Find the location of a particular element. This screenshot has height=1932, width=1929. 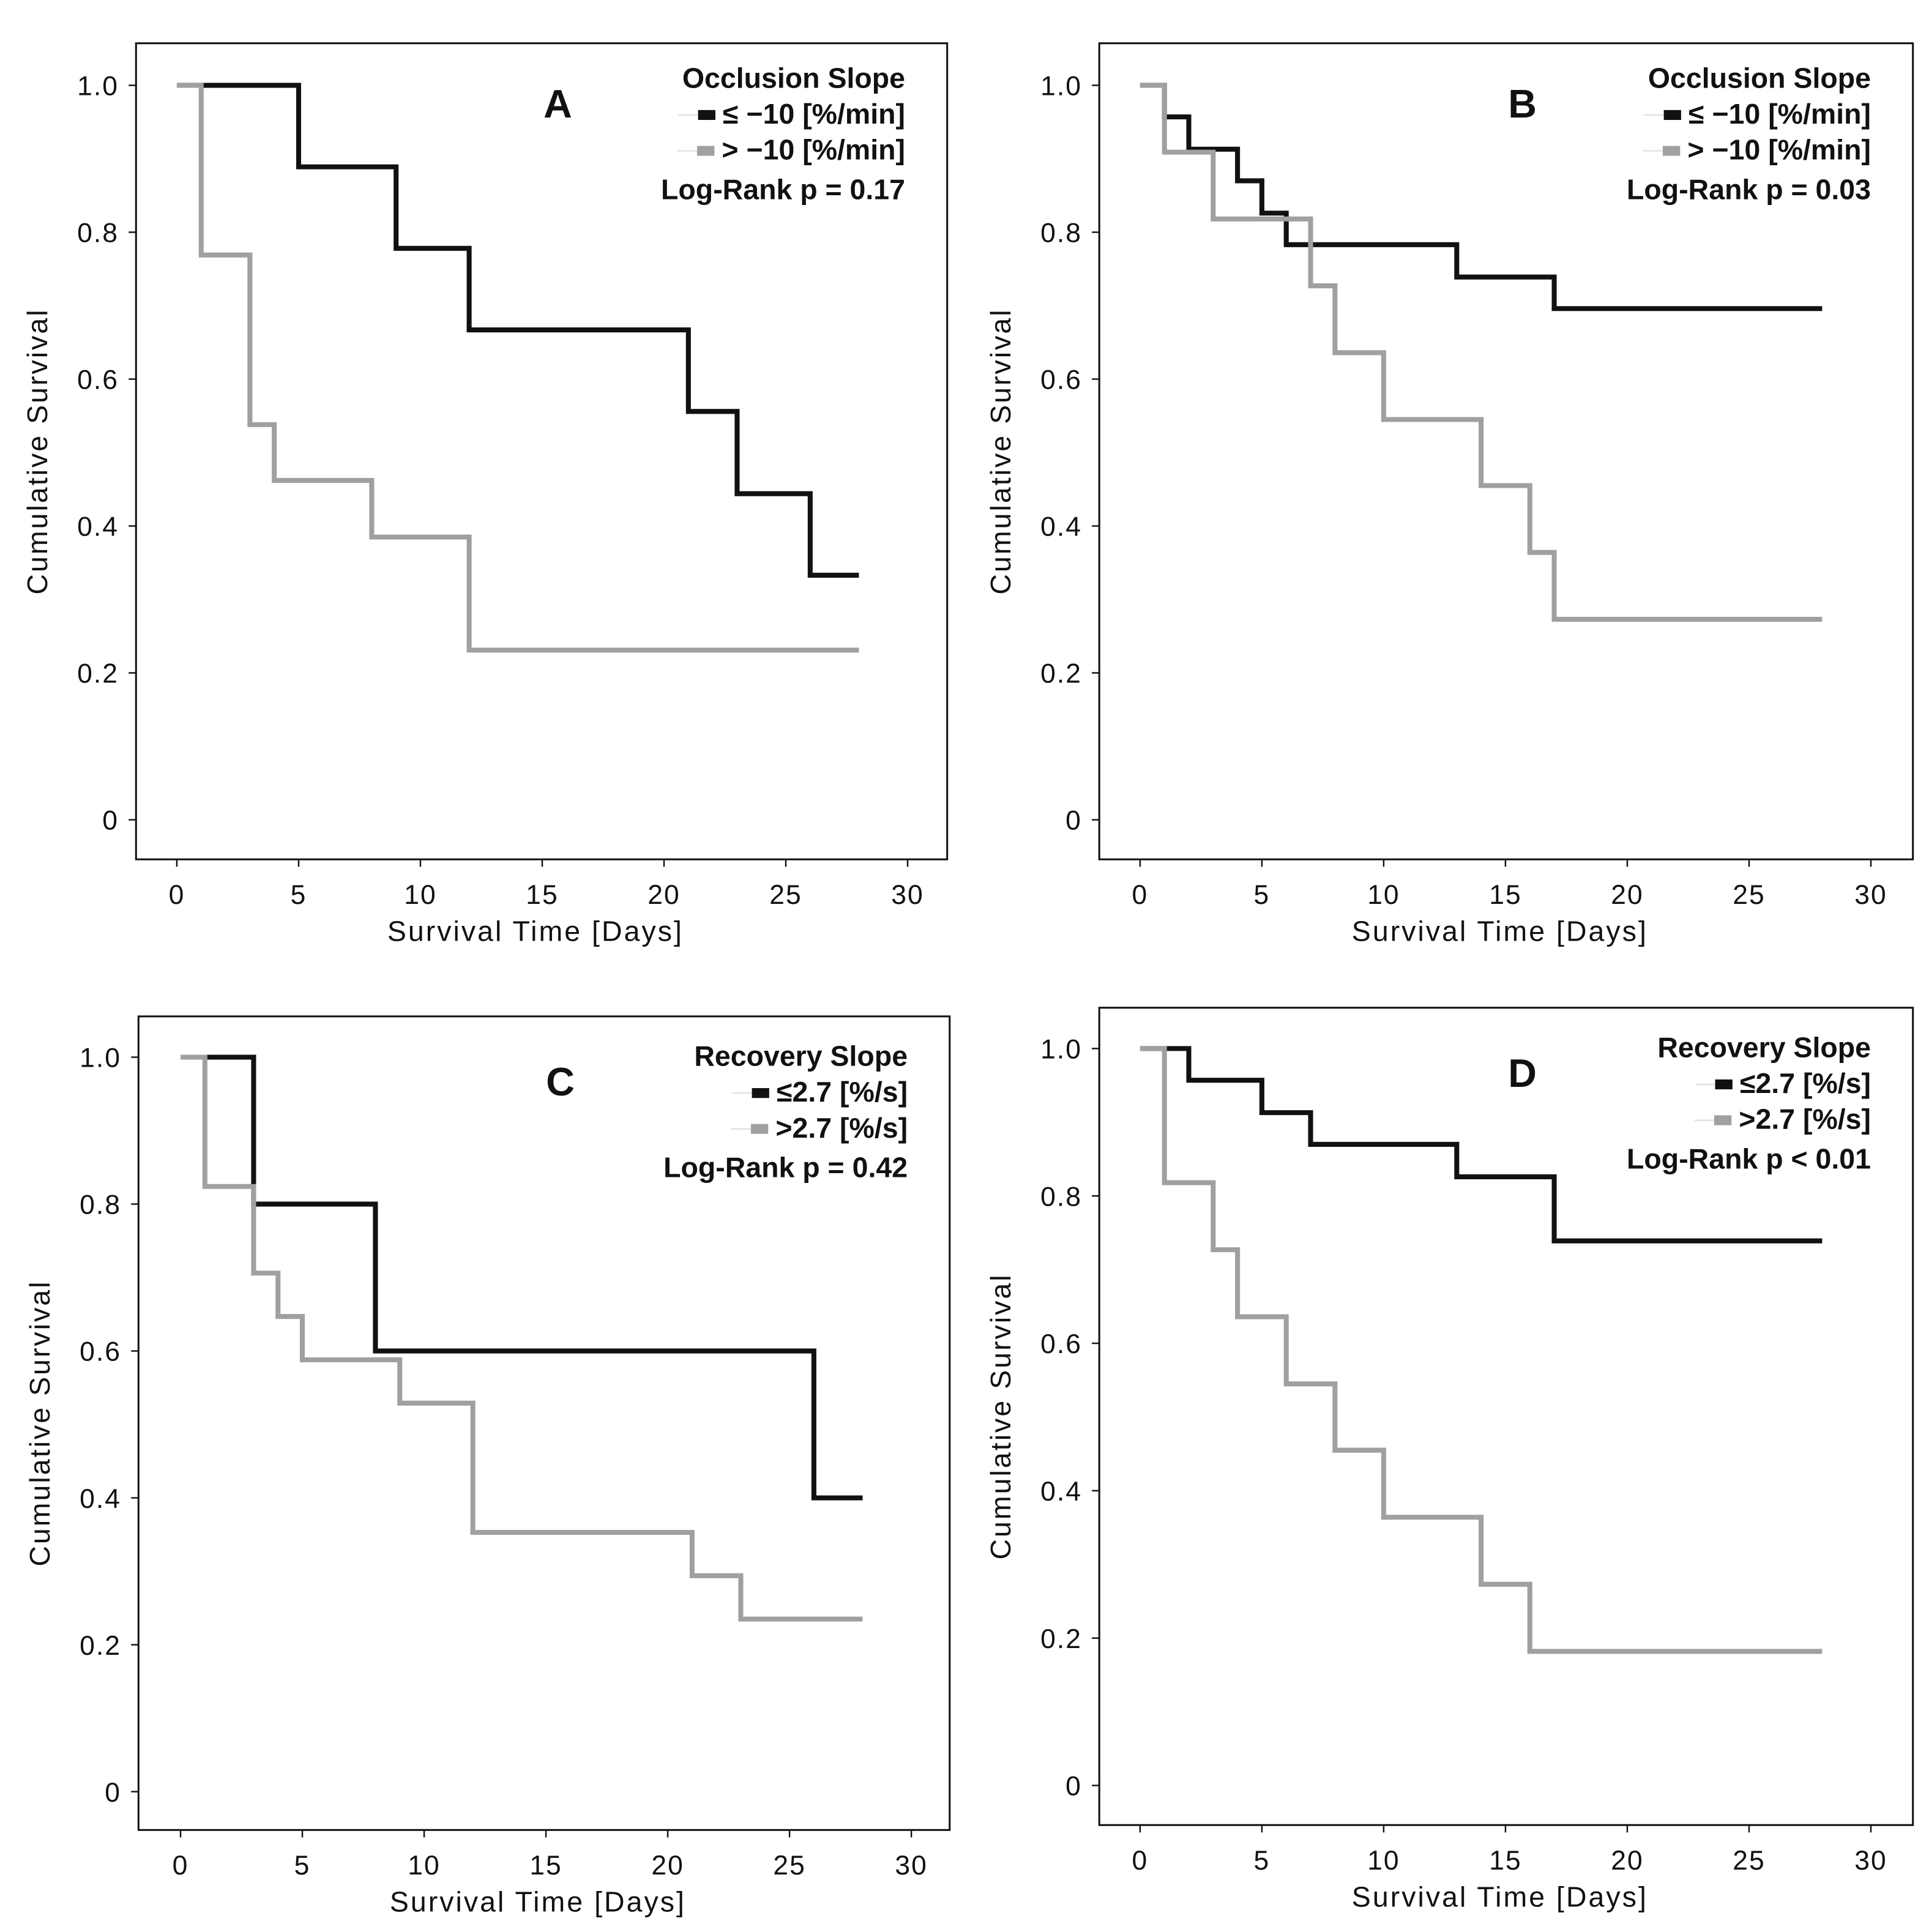

log-rank-annotation: Log-Rank p = 0.42 is located at coordinates (785, 1167).